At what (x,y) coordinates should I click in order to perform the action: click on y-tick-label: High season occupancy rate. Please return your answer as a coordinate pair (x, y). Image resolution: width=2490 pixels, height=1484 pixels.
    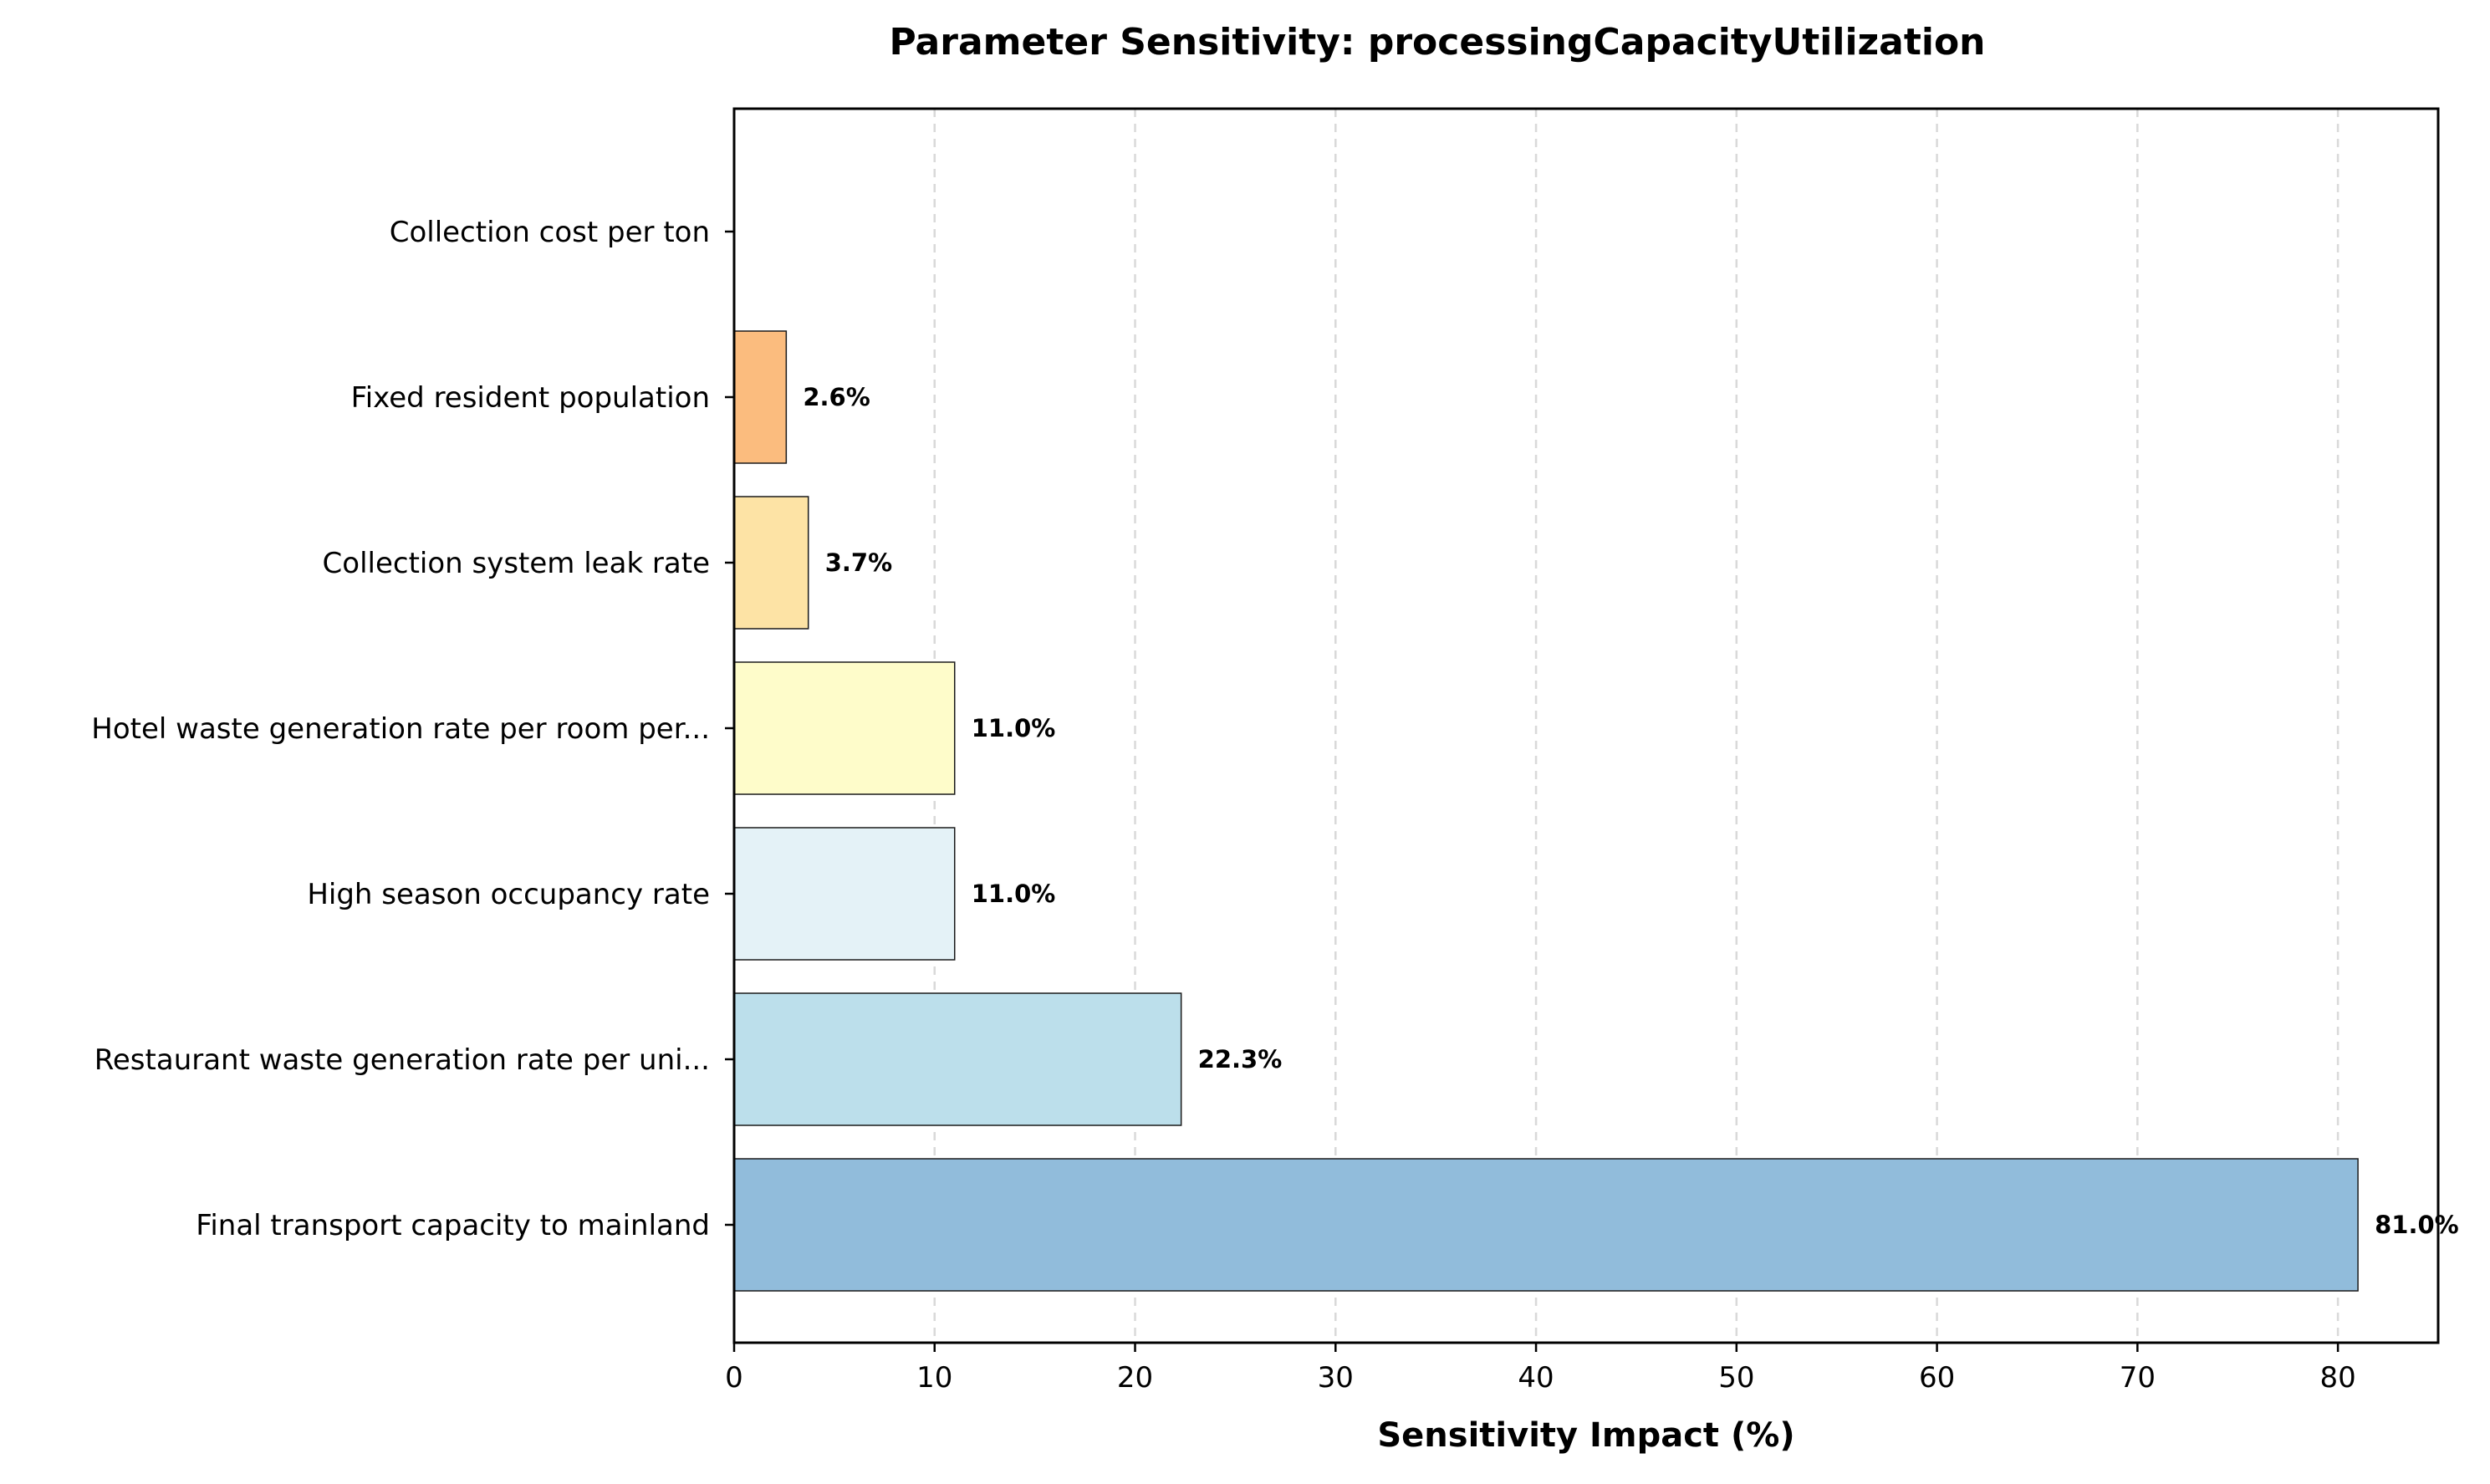
    Looking at the image, I should click on (508, 895).